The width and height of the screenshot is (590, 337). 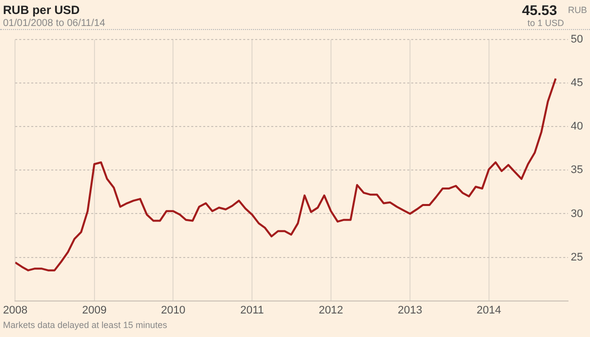 I want to click on y-tick-label: 25, so click(x=577, y=257).